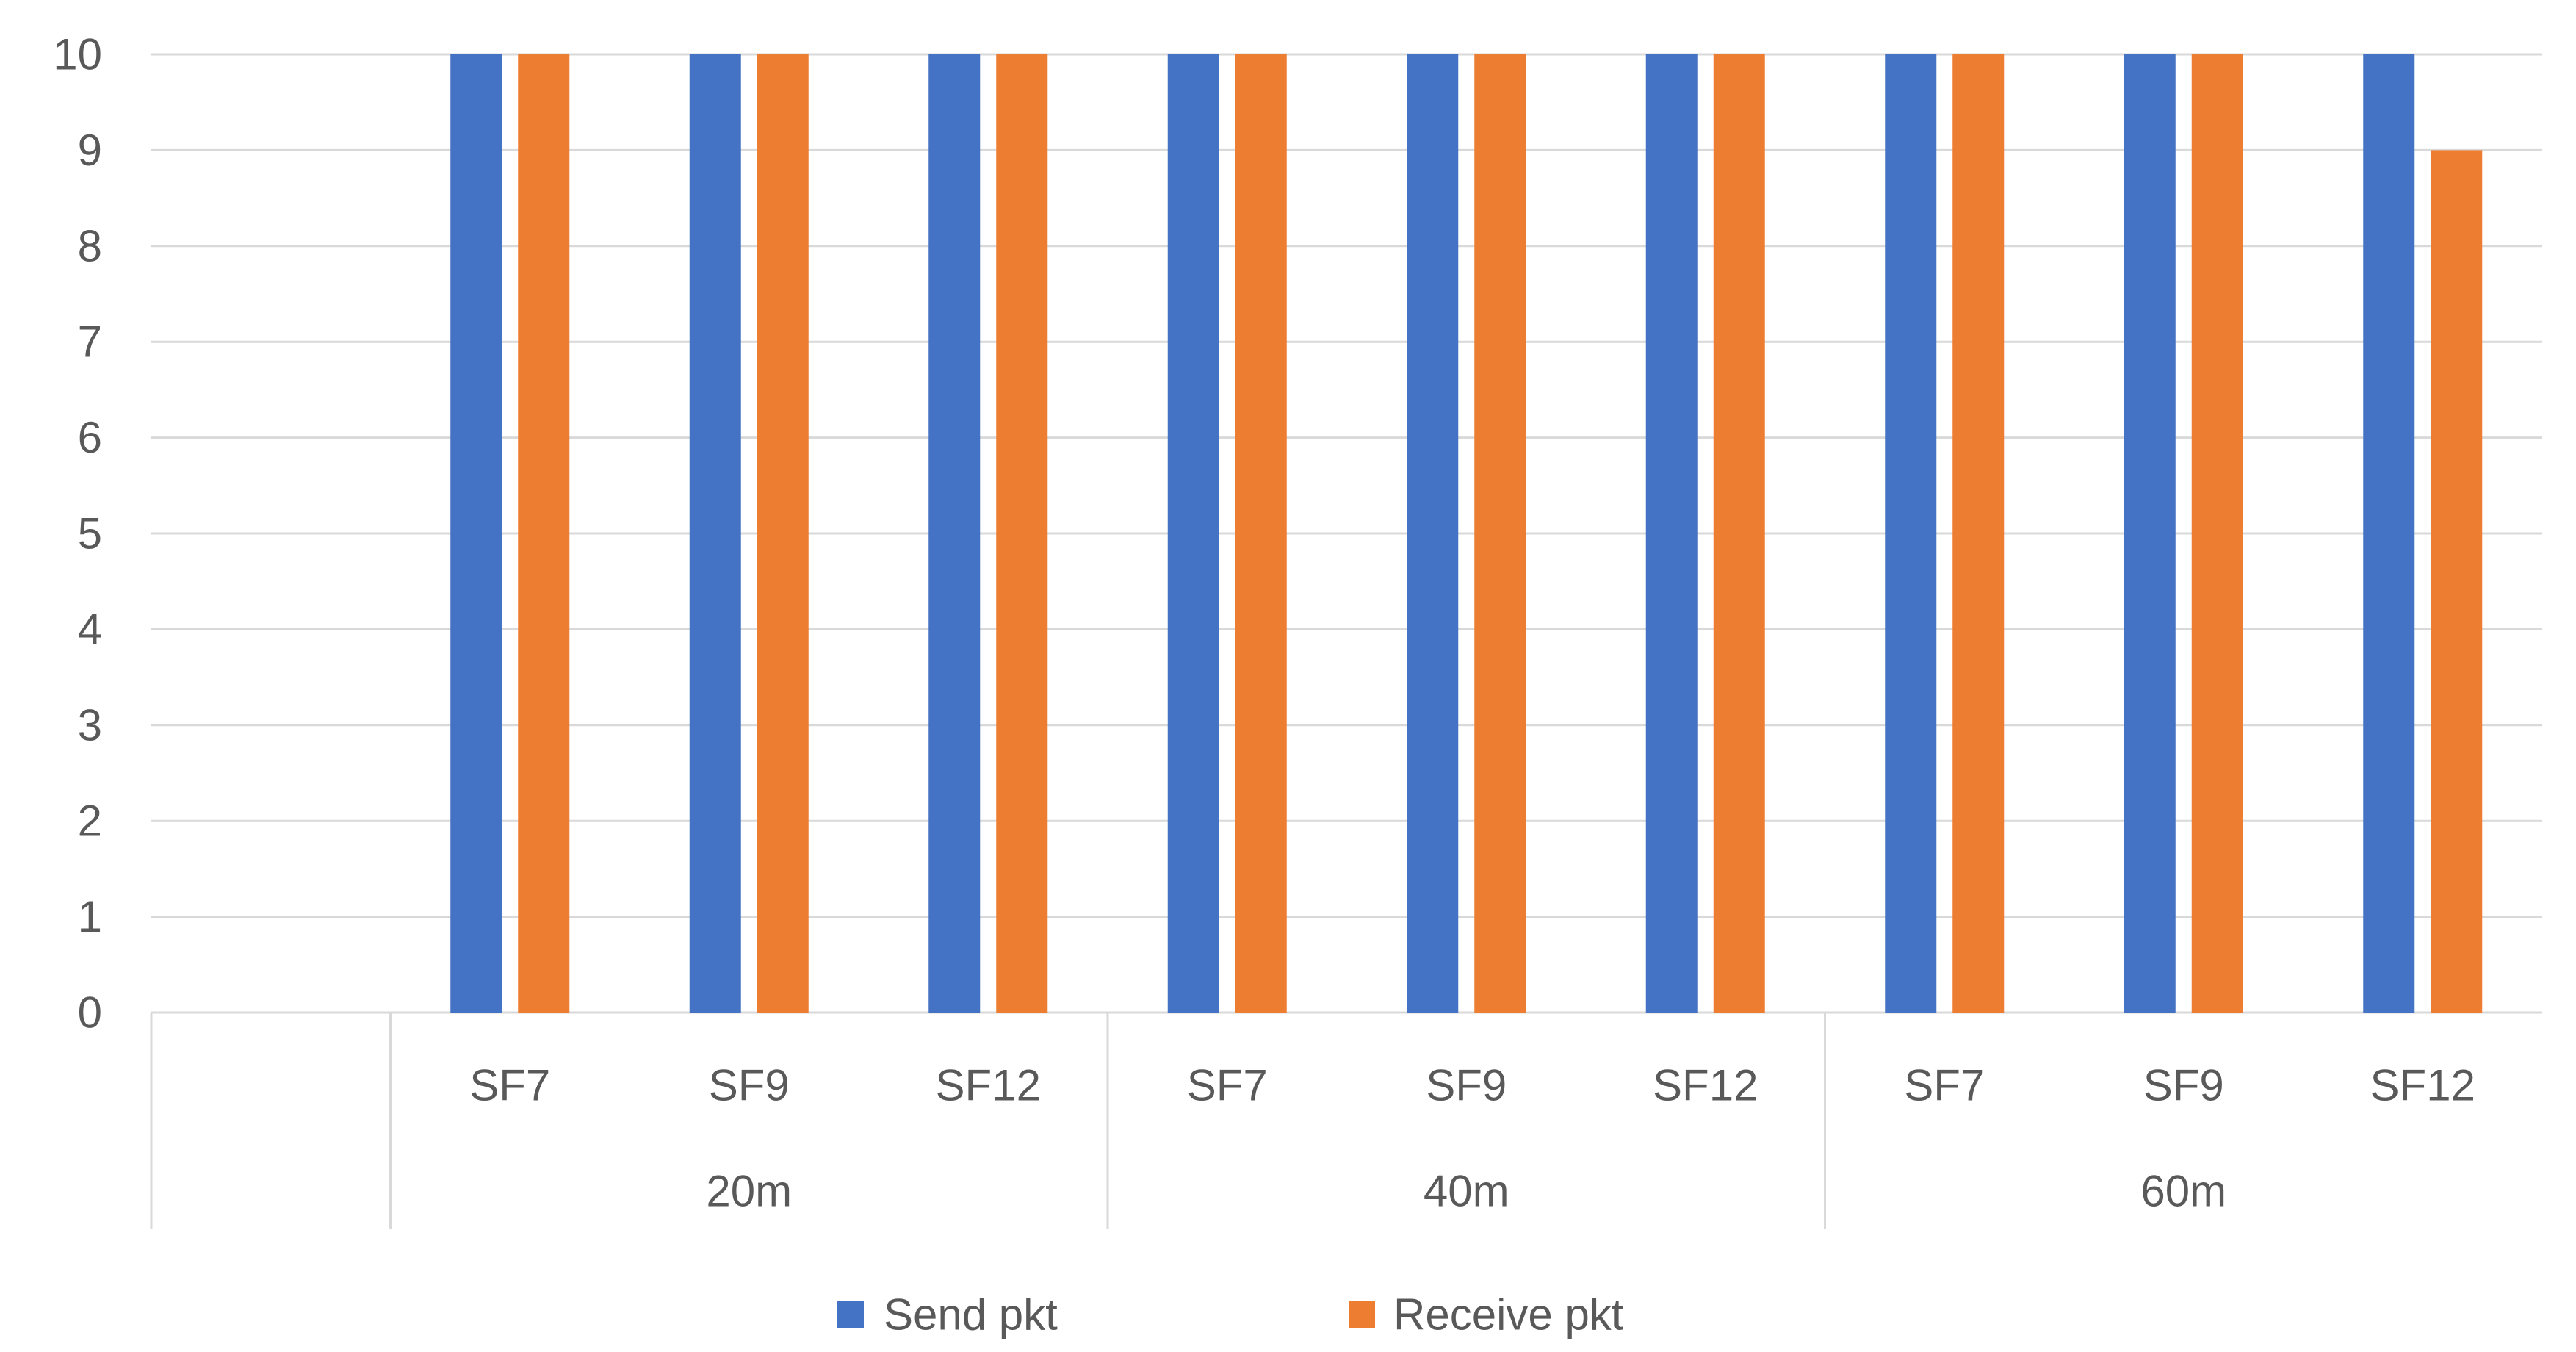 This screenshot has height=1352, width=2576. What do you see at coordinates (90, 342) in the screenshot?
I see `y-tick-label: 7` at bounding box center [90, 342].